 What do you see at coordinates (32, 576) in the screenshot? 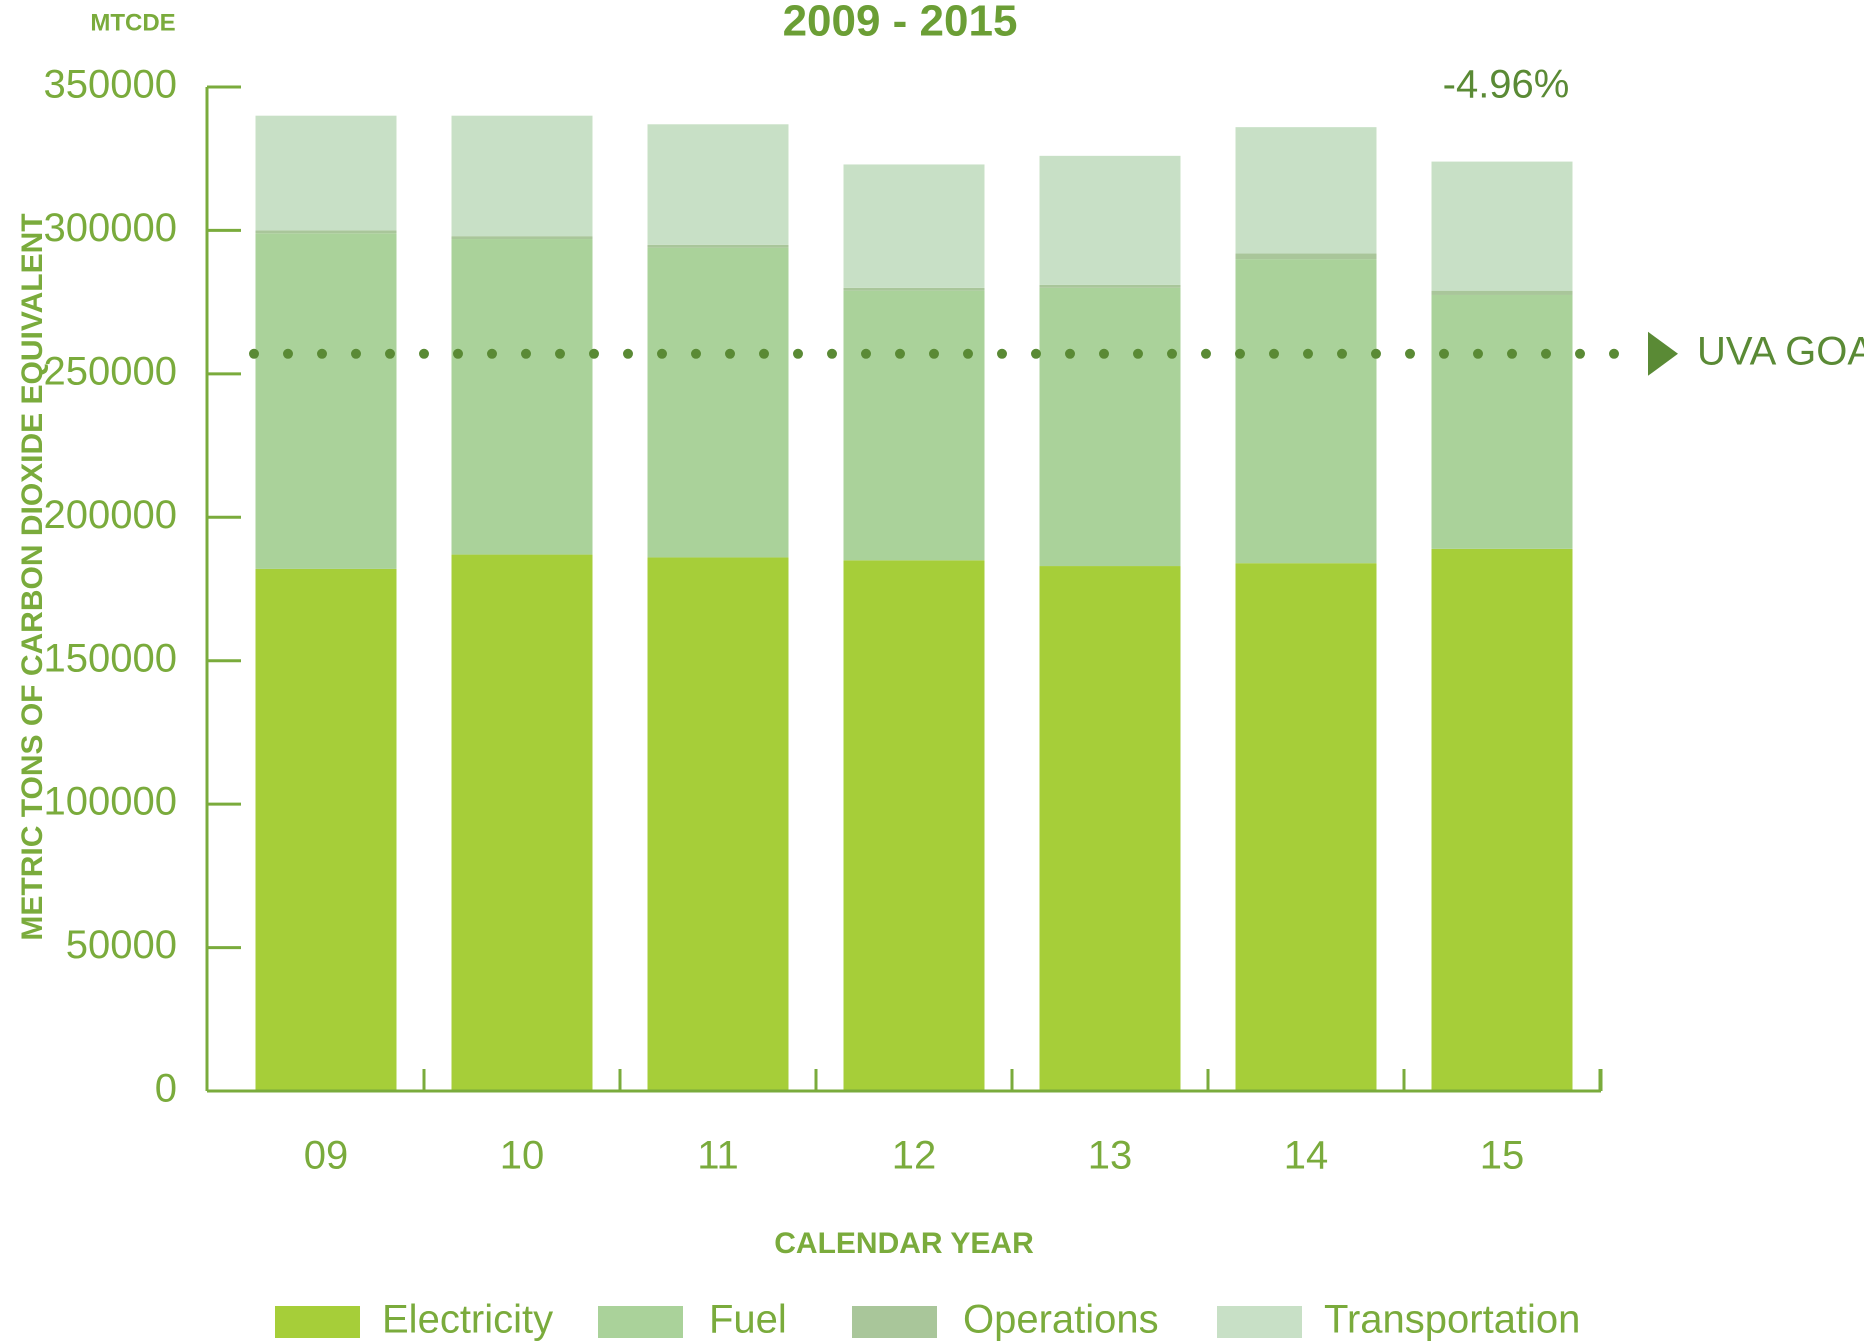
I see `y-axis-label: METRIC TONS OF CARBON DIOXIDE EQUIVALENT` at bounding box center [32, 576].